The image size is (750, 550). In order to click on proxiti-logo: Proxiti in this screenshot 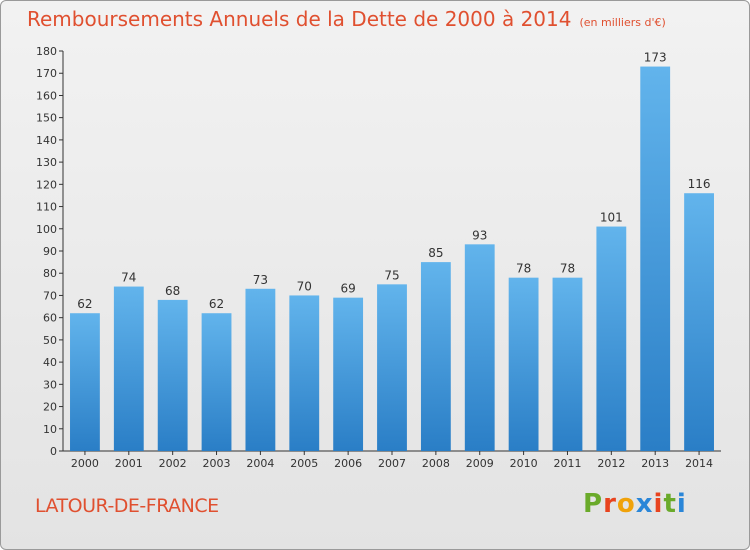, I will do `click(635, 504)`.